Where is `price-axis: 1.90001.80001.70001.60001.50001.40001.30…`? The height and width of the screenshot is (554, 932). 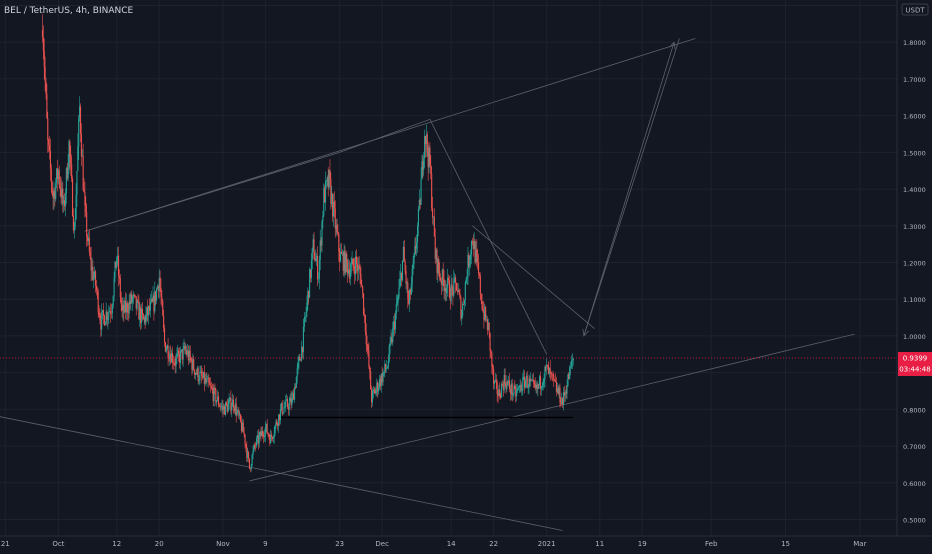 price-axis: 1.90001.80001.70001.60001.50001.40001.30… is located at coordinates (914, 264).